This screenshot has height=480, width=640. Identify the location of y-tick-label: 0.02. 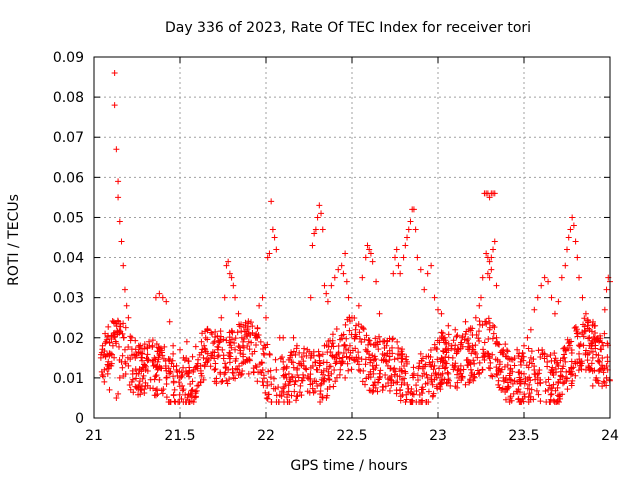
(68, 339).